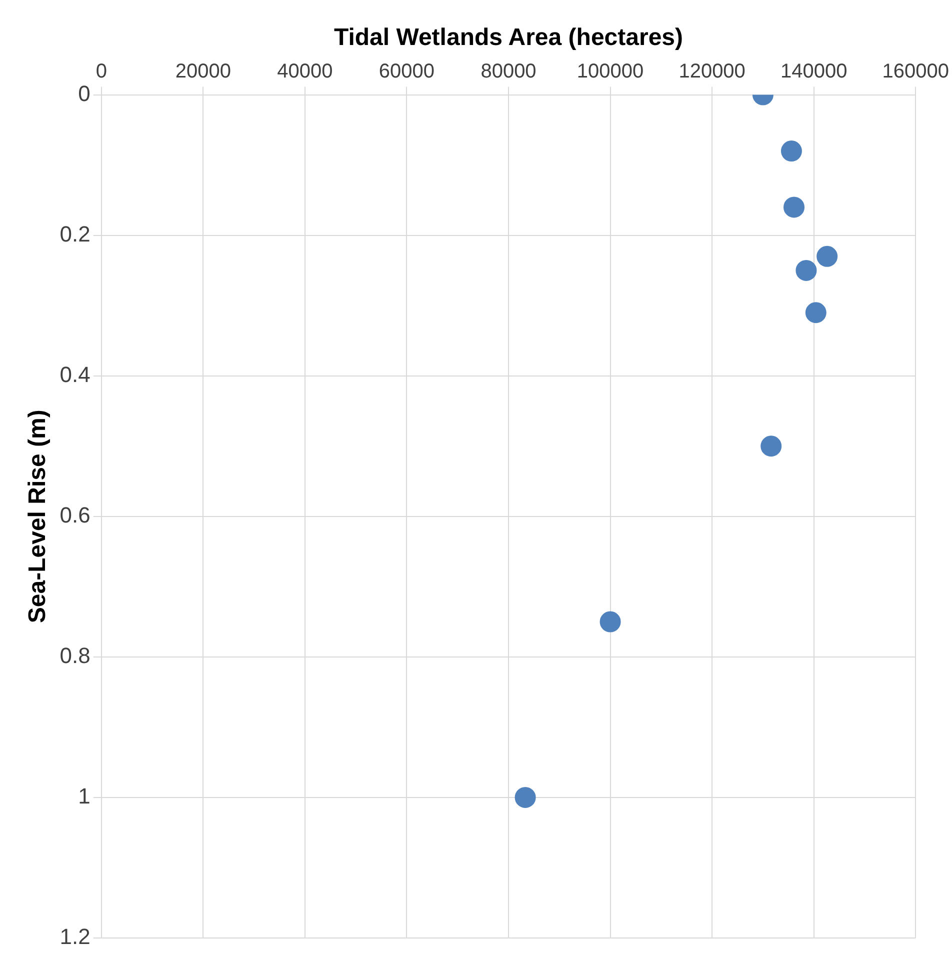 The height and width of the screenshot is (958, 952). I want to click on x-tick-label: 60000, so click(406, 71).